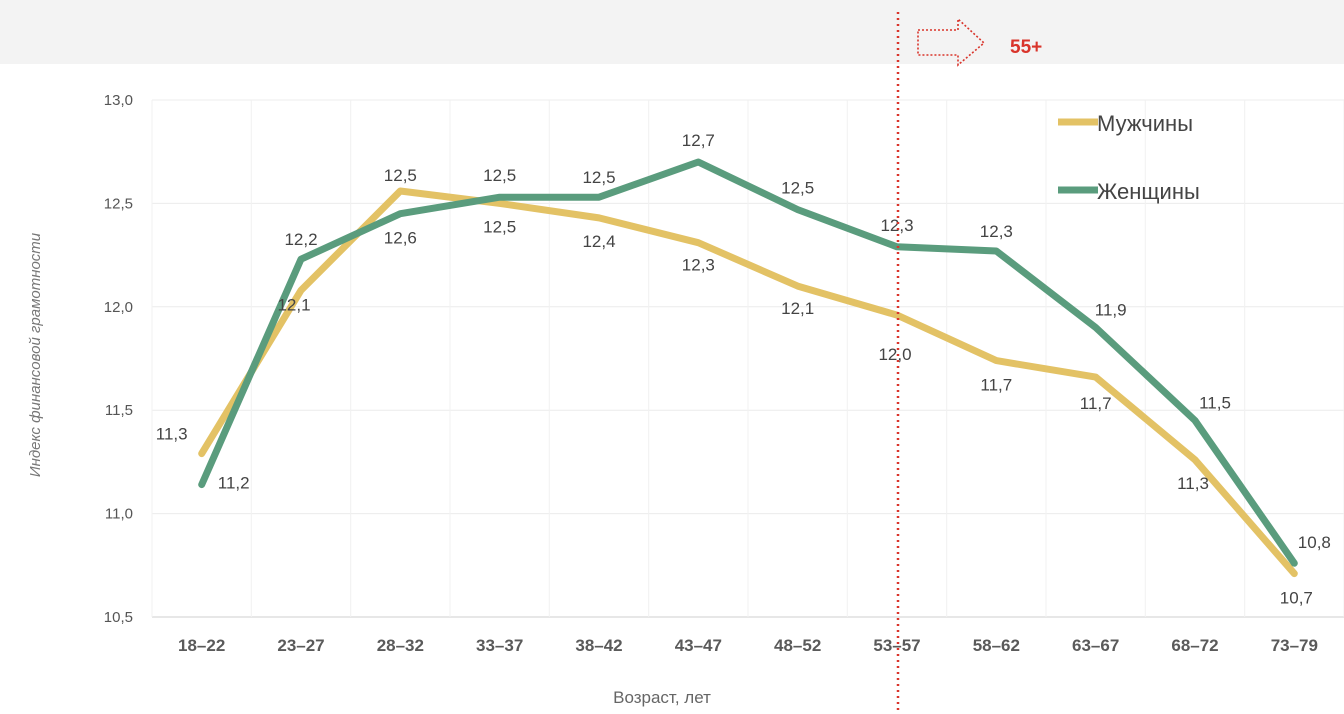  What do you see at coordinates (499, 645) in the screenshot?
I see `x-tick-label: 33–37` at bounding box center [499, 645].